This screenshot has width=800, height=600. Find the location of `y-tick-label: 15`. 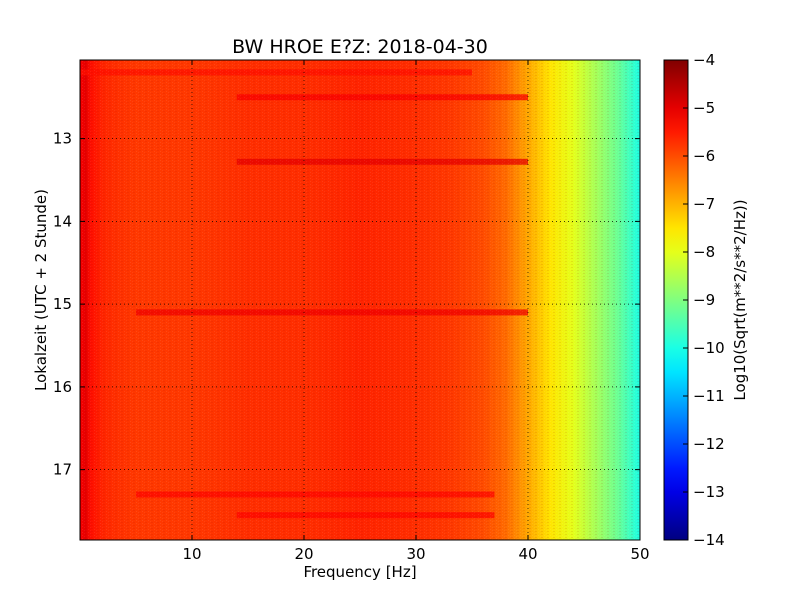

y-tick-label: 15 is located at coordinates (62, 304).